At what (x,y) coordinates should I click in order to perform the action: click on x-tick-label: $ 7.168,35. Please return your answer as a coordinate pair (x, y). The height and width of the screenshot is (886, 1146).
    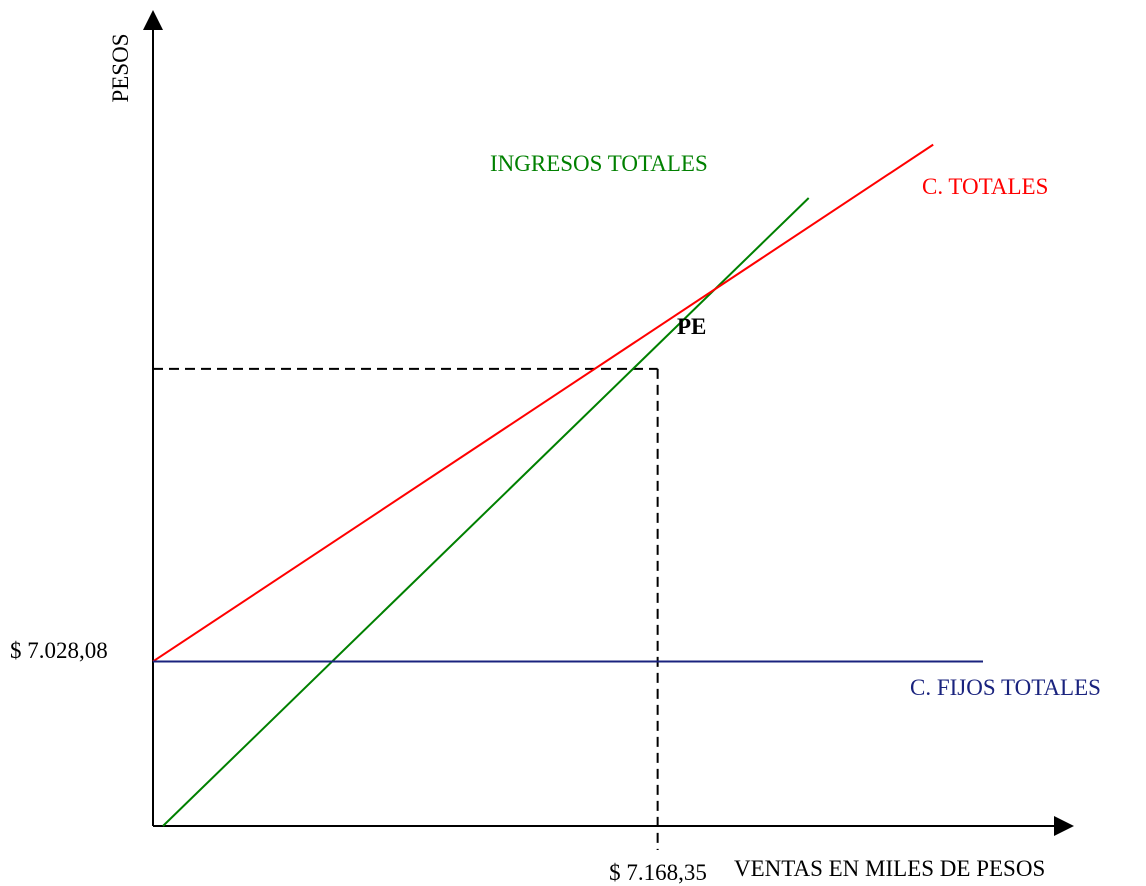
    Looking at the image, I should click on (658, 872).